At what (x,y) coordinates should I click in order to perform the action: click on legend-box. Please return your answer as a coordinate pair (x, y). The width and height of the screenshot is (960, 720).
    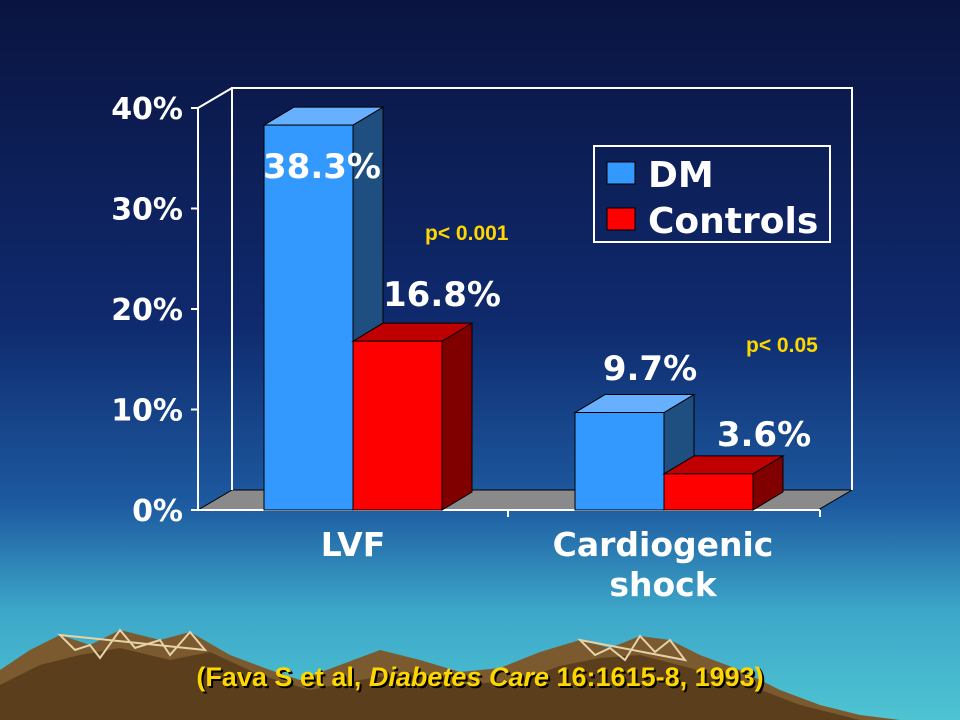
    Looking at the image, I should click on (712, 194).